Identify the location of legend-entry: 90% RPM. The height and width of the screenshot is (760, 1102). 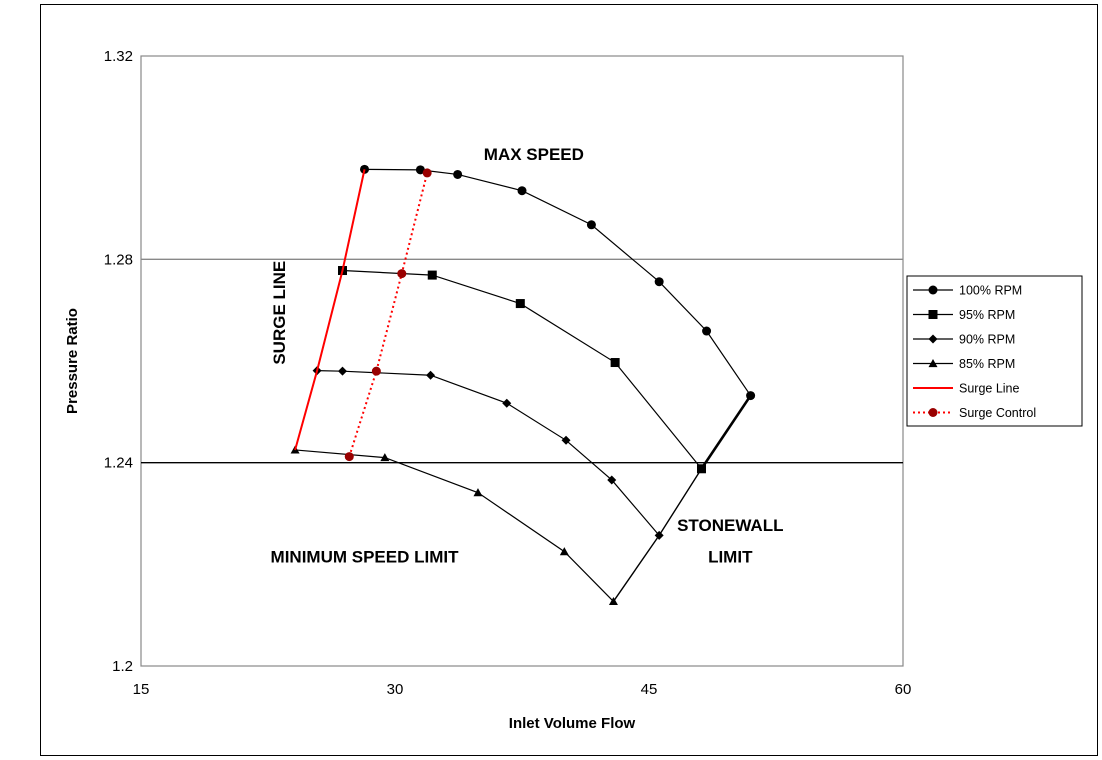
(987, 340).